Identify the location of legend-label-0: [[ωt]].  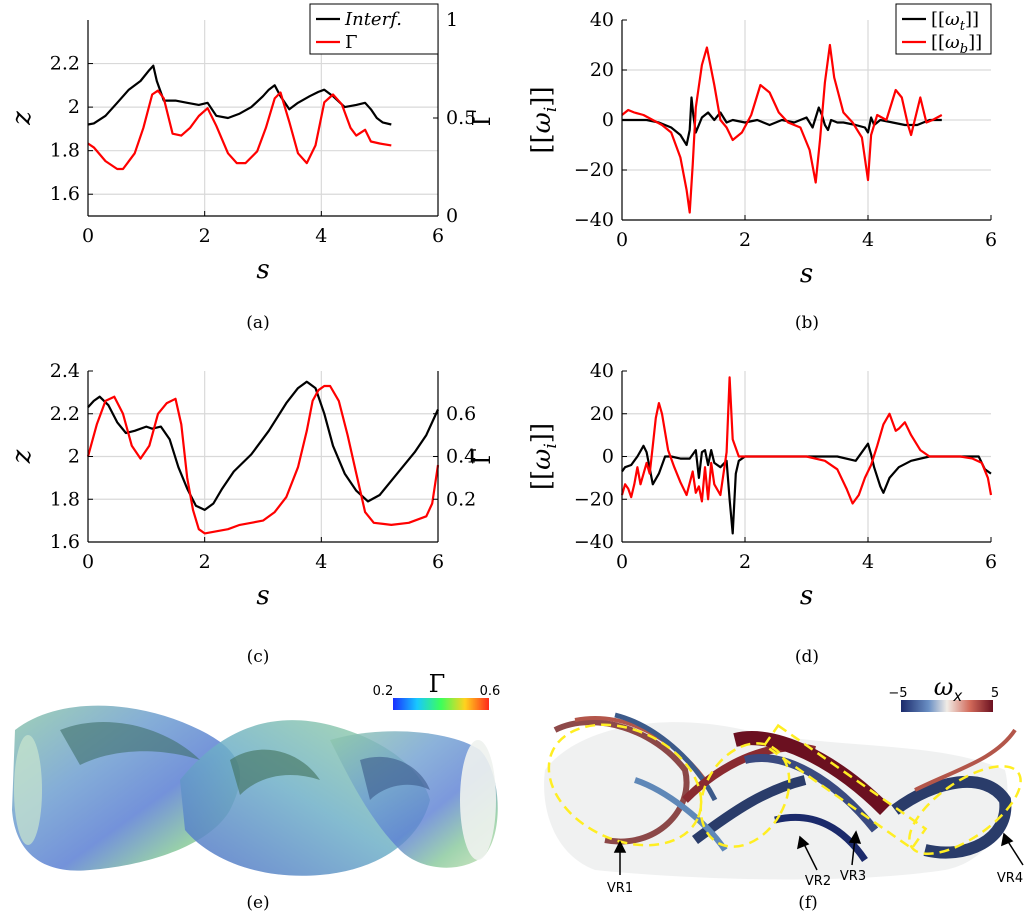
(955, 21).